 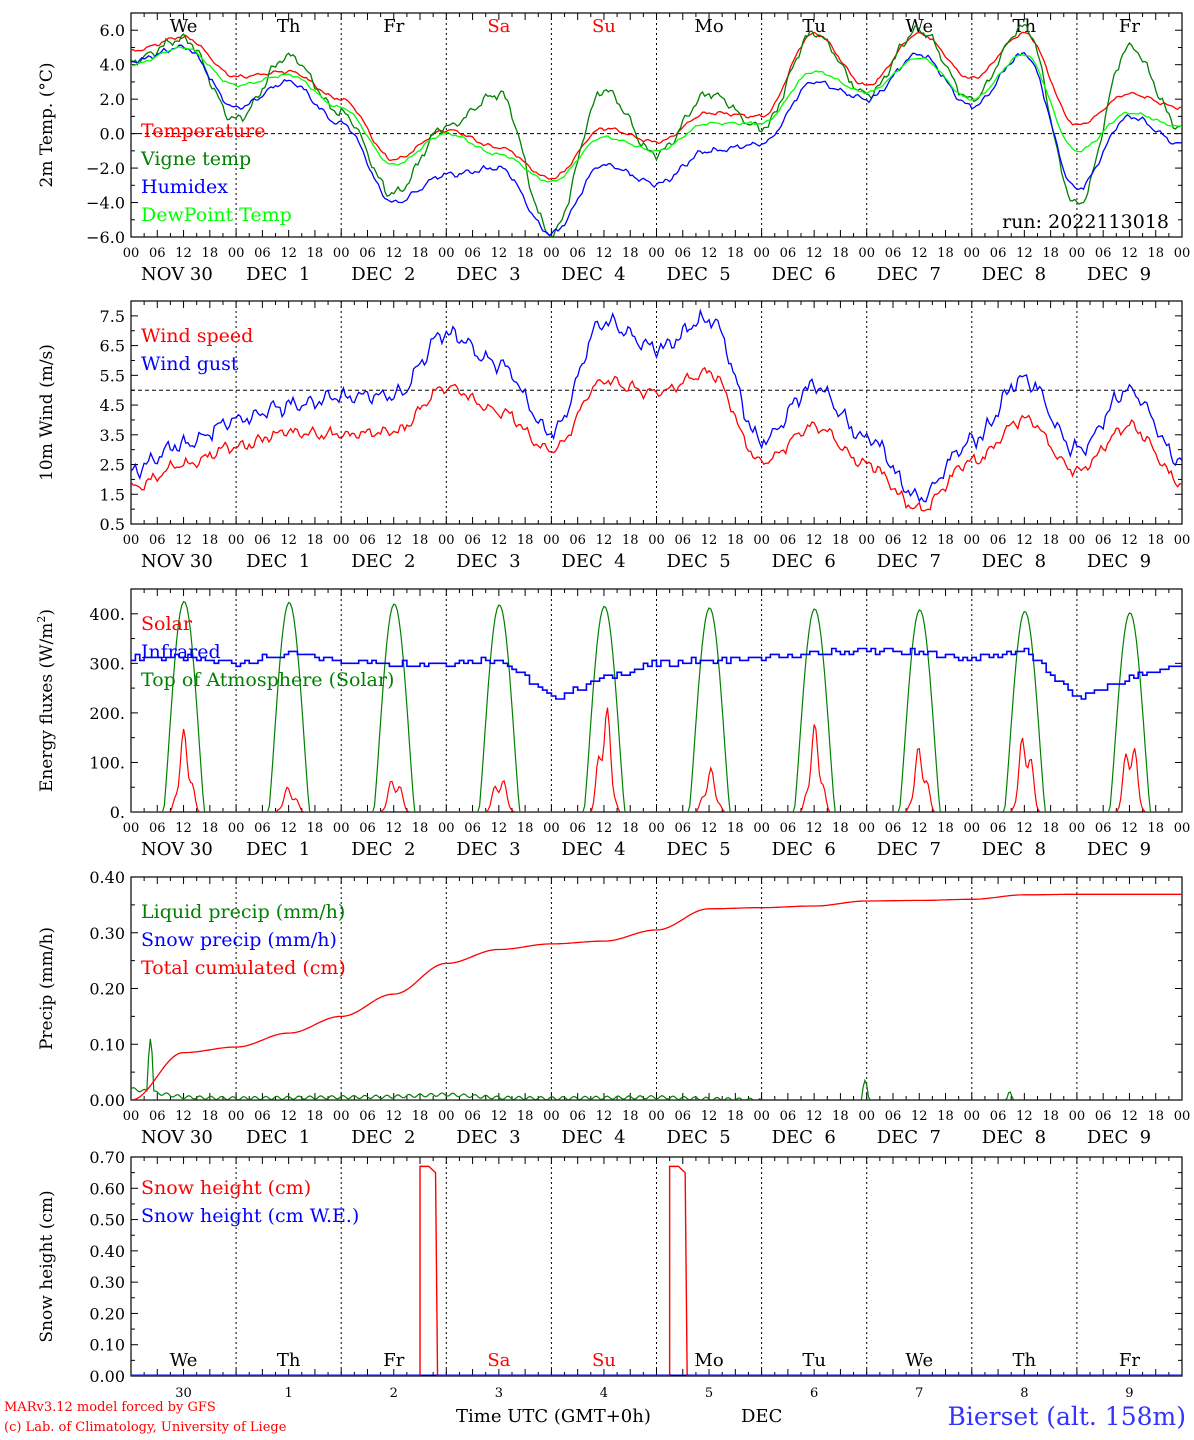 I want to click on weekday-label: Su, so click(x=604, y=26).